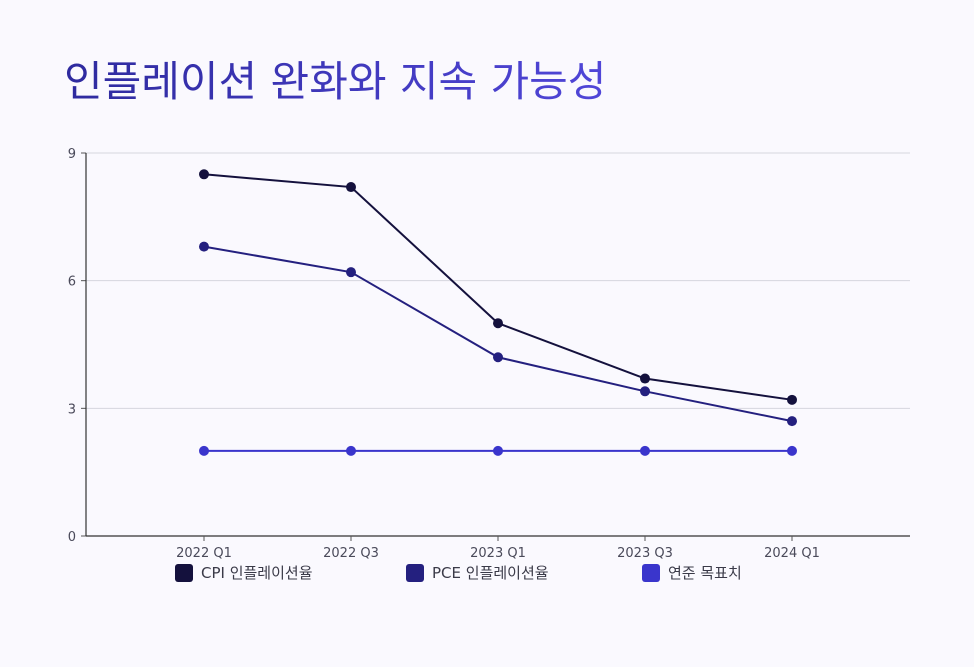  Describe the element at coordinates (335, 78) in the screenshot. I see `chart-title: 인플레이션 완화와 지속 가능성` at that location.